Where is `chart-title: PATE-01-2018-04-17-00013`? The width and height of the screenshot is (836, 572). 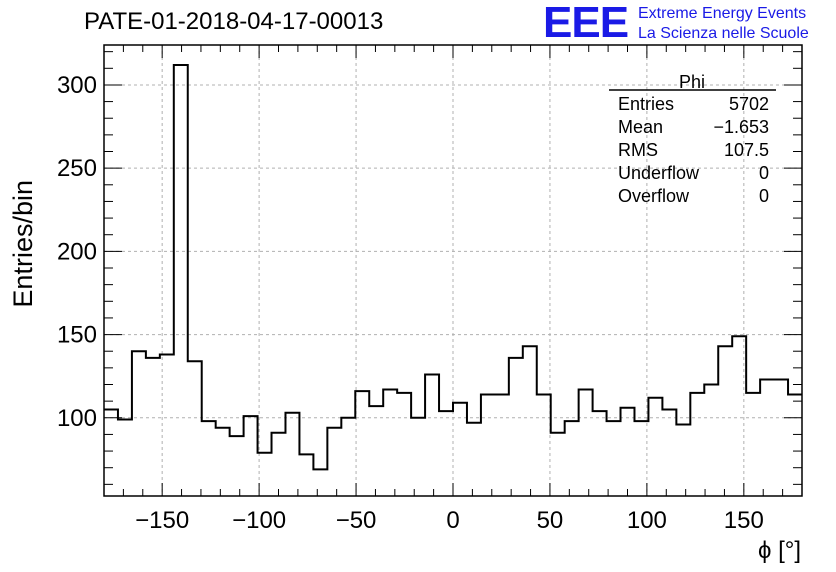
chart-title: PATE-01-2018-04-17-00013 is located at coordinates (234, 21).